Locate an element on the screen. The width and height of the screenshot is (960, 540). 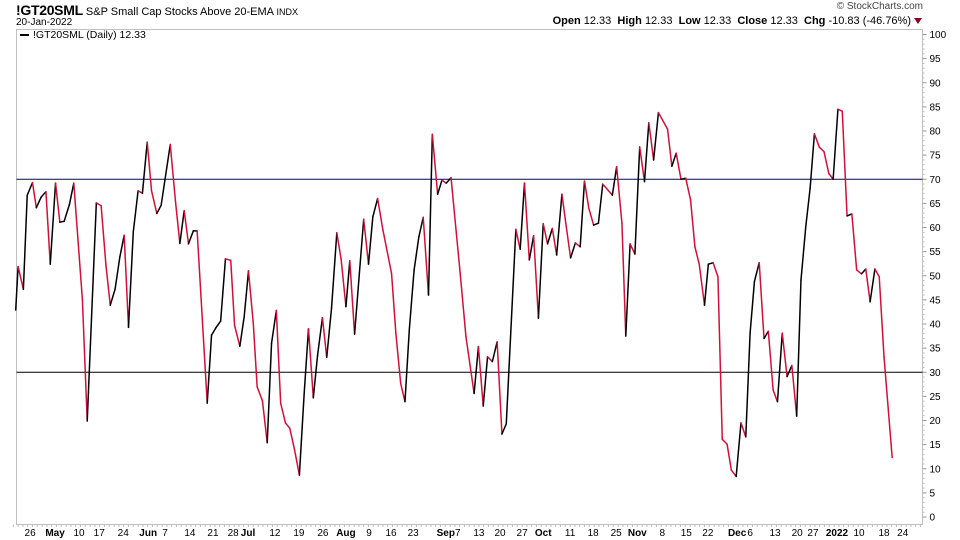
x-tick-label: Jun is located at coordinates (148, 533).